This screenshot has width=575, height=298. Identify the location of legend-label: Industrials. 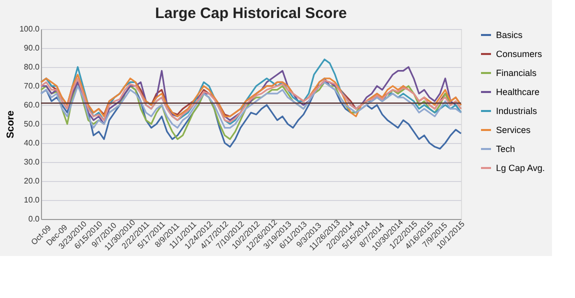
(517, 111).